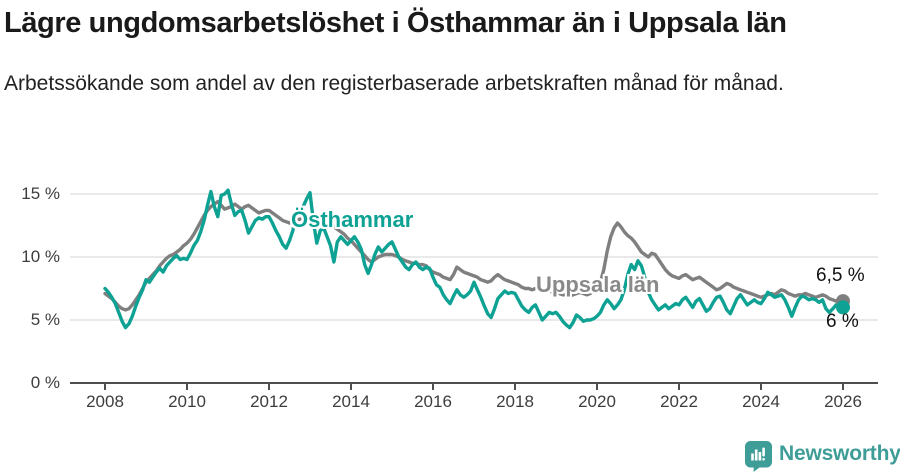  What do you see at coordinates (843, 307) in the screenshot?
I see `end-dot-osthammar` at bounding box center [843, 307].